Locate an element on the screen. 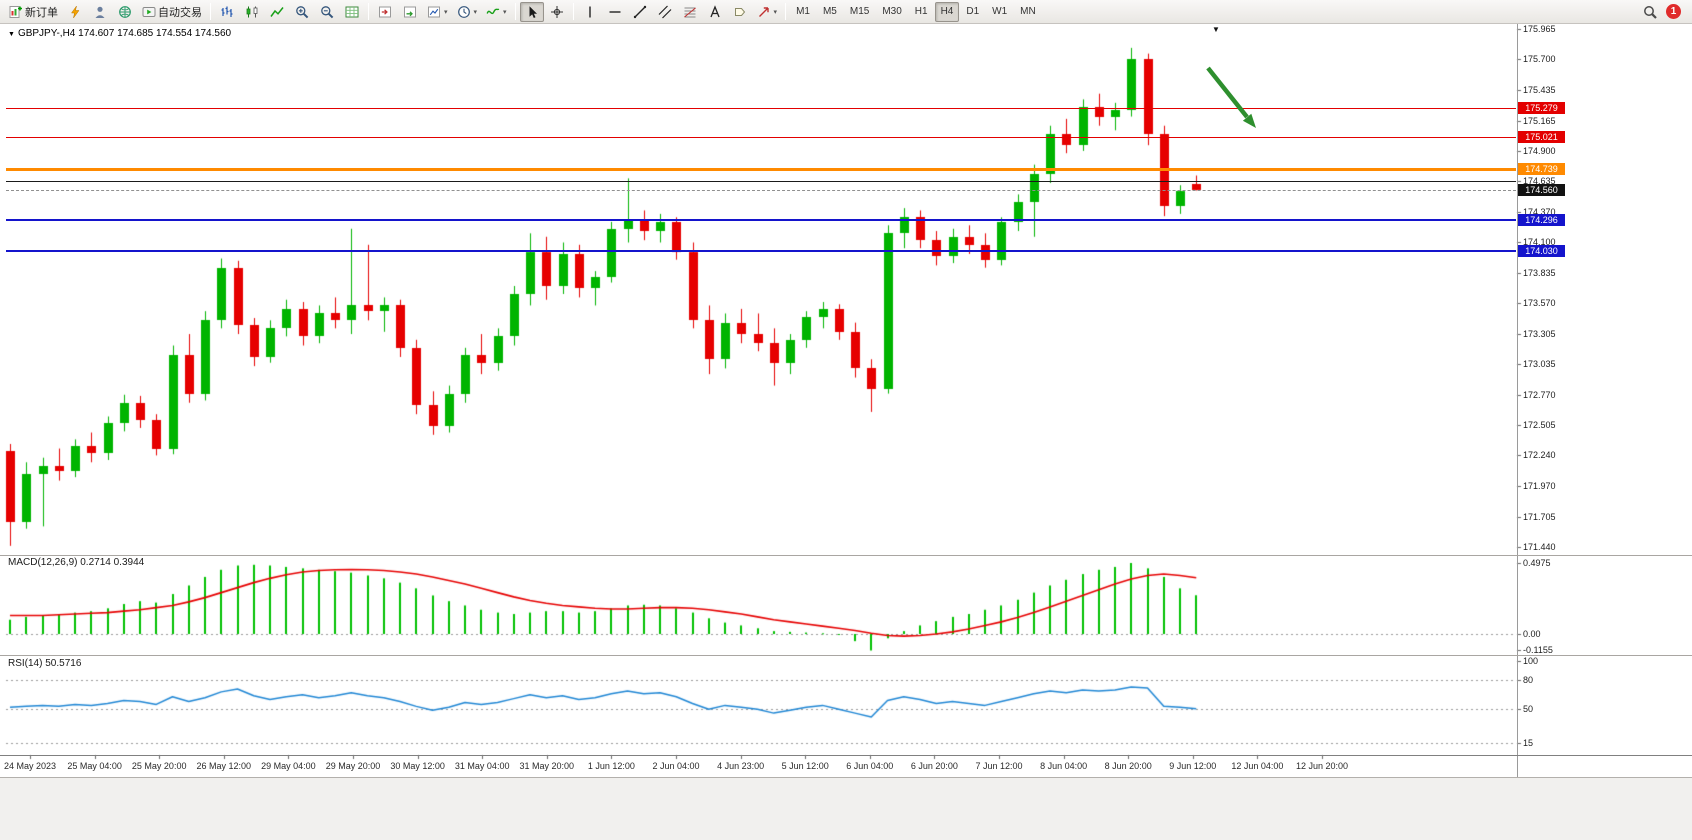 The width and height of the screenshot is (1692, 840). text-icon is located at coordinates (715, 11).